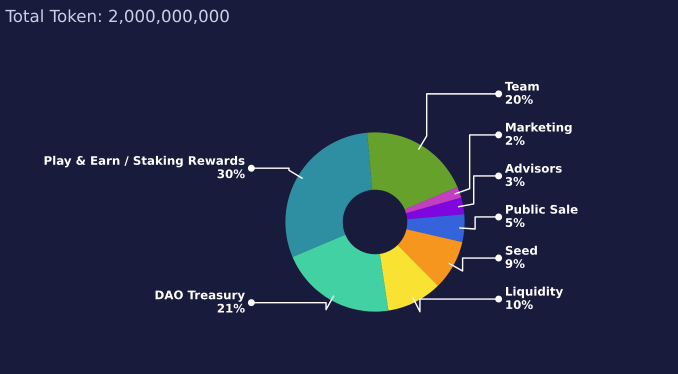 The width and height of the screenshot is (678, 374). I want to click on data-label: 21%, so click(231, 308).